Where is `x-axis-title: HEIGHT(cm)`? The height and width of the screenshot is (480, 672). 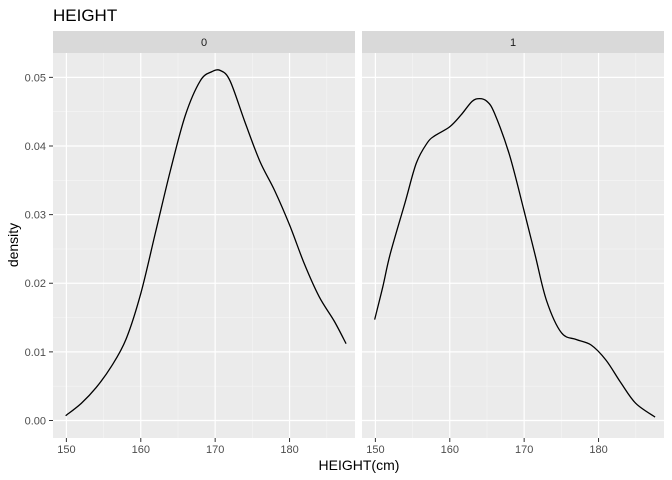 x-axis-title: HEIGHT(cm) is located at coordinates (359, 465).